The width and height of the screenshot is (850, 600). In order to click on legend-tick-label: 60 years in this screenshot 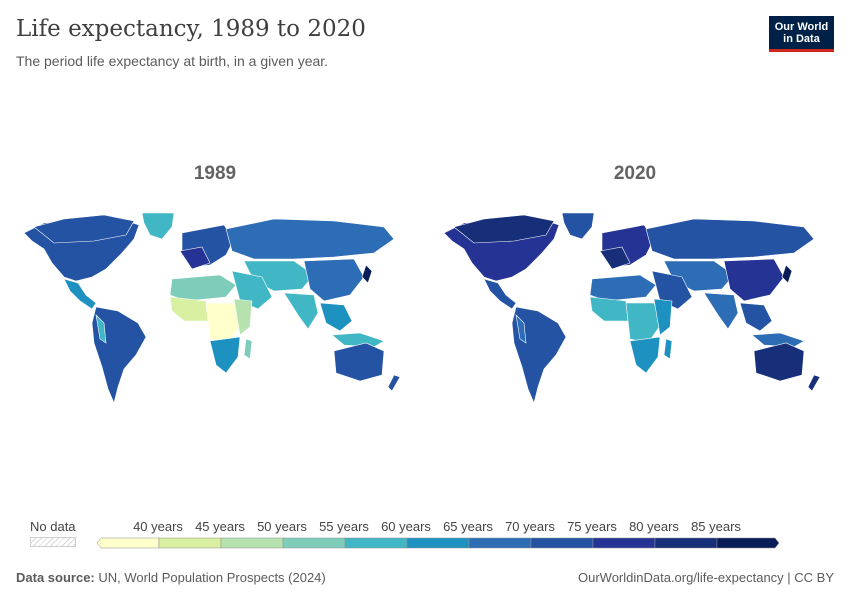, I will do `click(406, 526)`.